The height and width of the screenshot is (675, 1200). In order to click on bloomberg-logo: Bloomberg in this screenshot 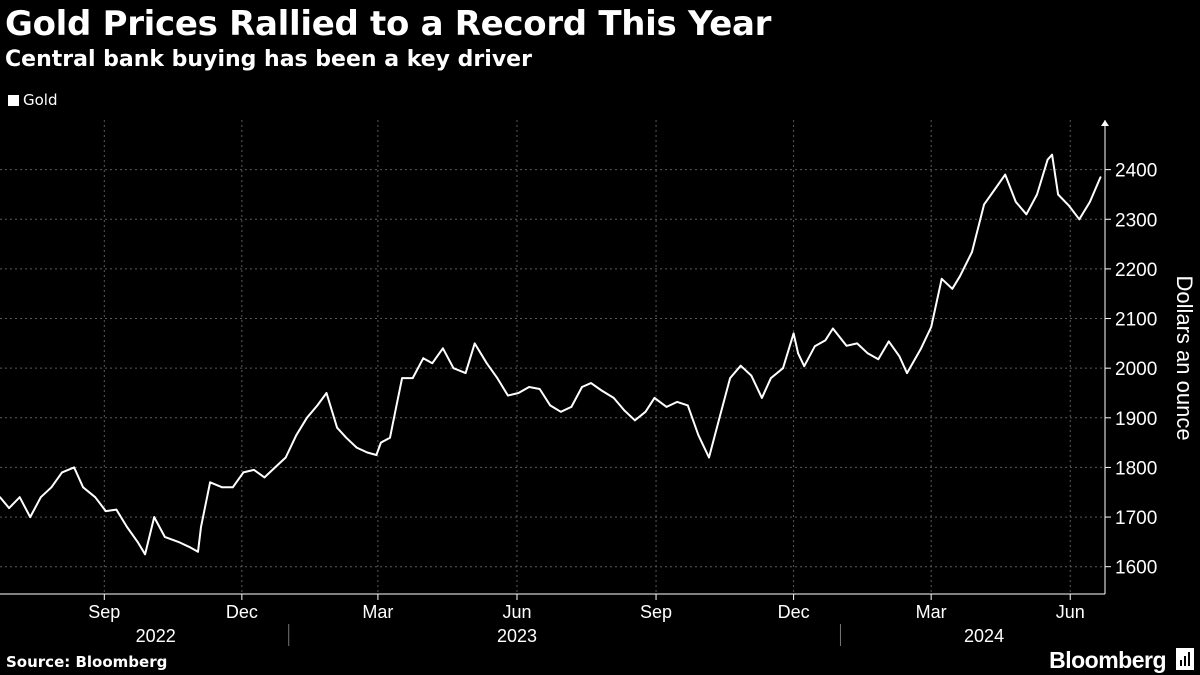, I will do `click(1107, 660)`.